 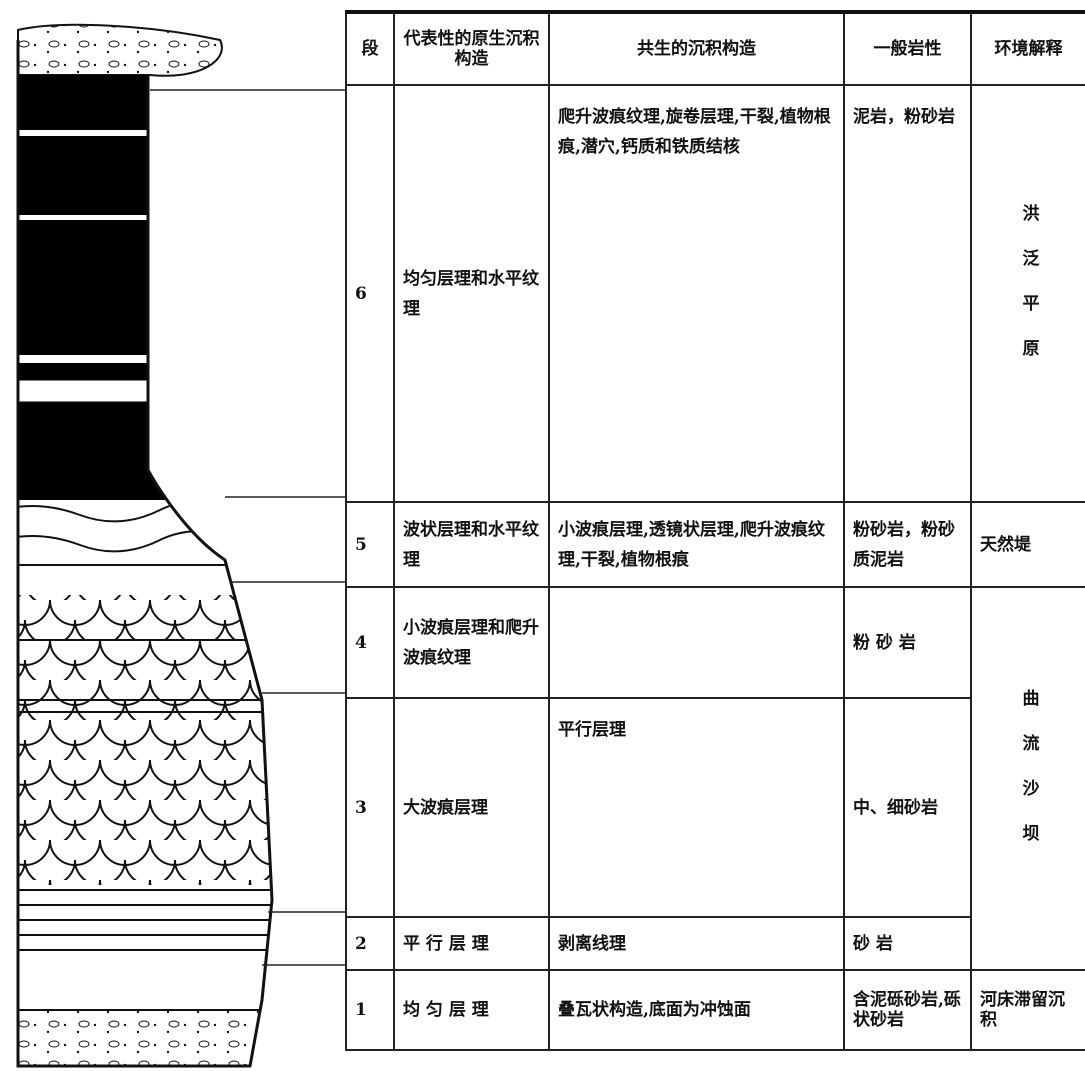 I want to click on cell: 大波痕层理, so click(x=471, y=807).